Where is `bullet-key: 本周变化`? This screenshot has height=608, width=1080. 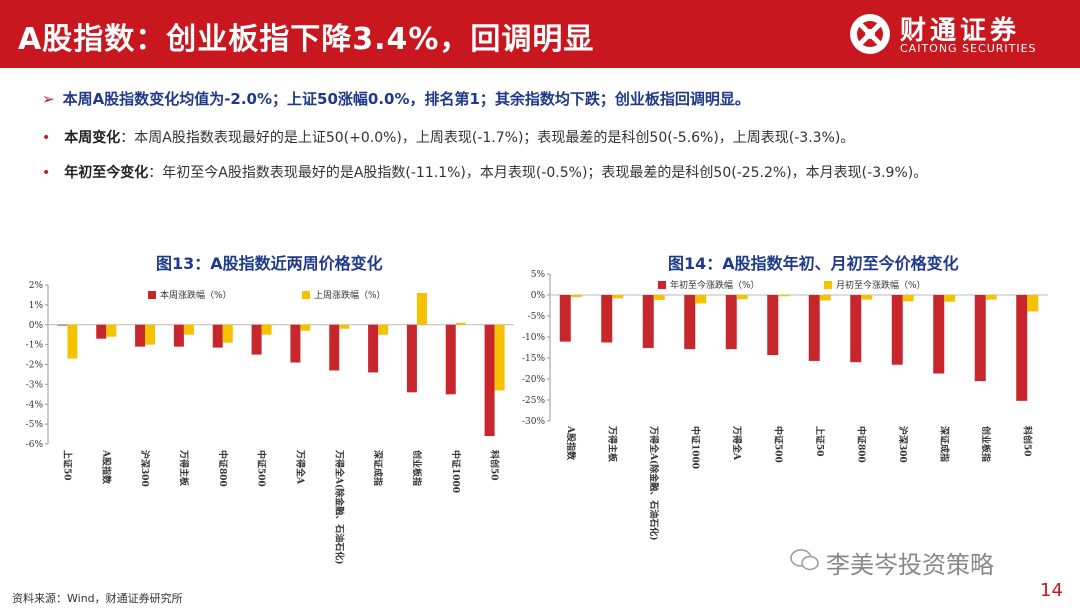
bullet-key: 本周变化 is located at coordinates (92, 138).